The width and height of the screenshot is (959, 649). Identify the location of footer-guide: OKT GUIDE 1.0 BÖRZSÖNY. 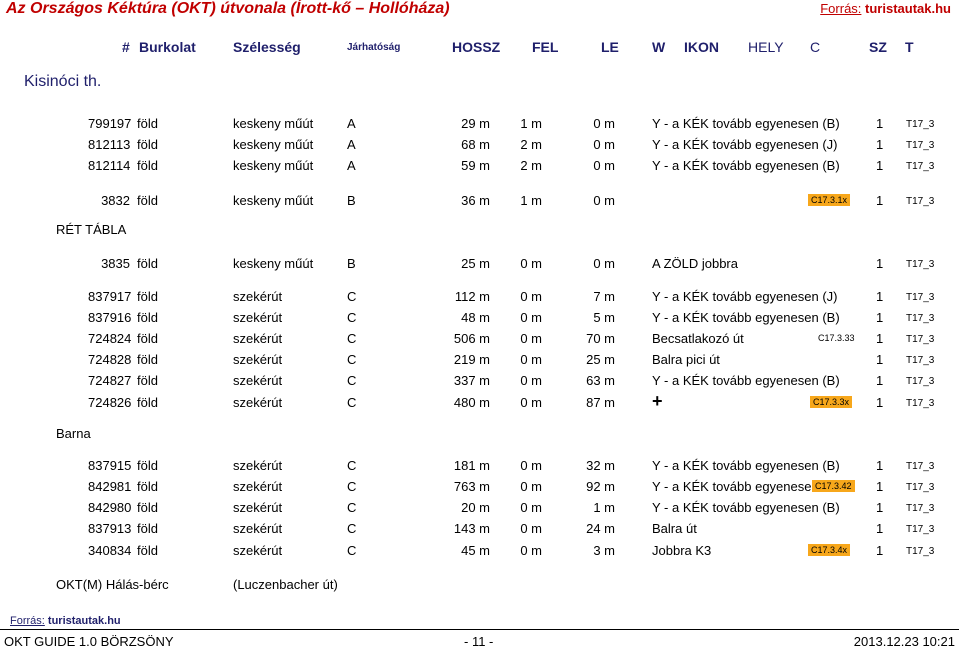
(89, 641).